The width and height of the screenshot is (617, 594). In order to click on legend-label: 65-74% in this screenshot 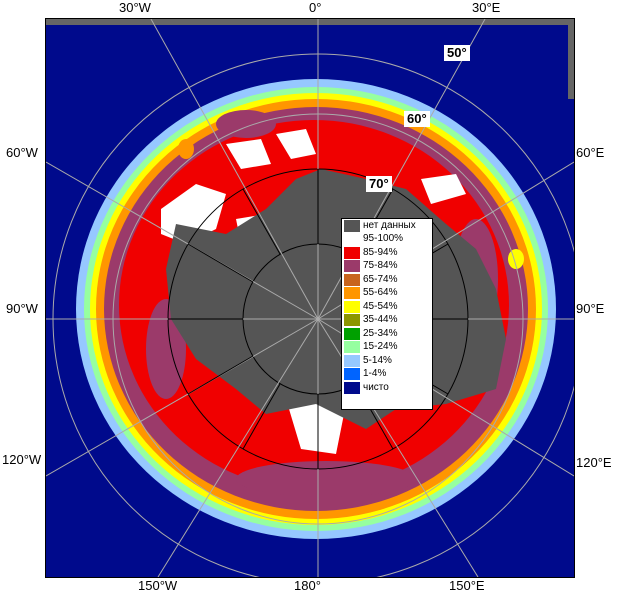, I will do `click(380, 279)`.